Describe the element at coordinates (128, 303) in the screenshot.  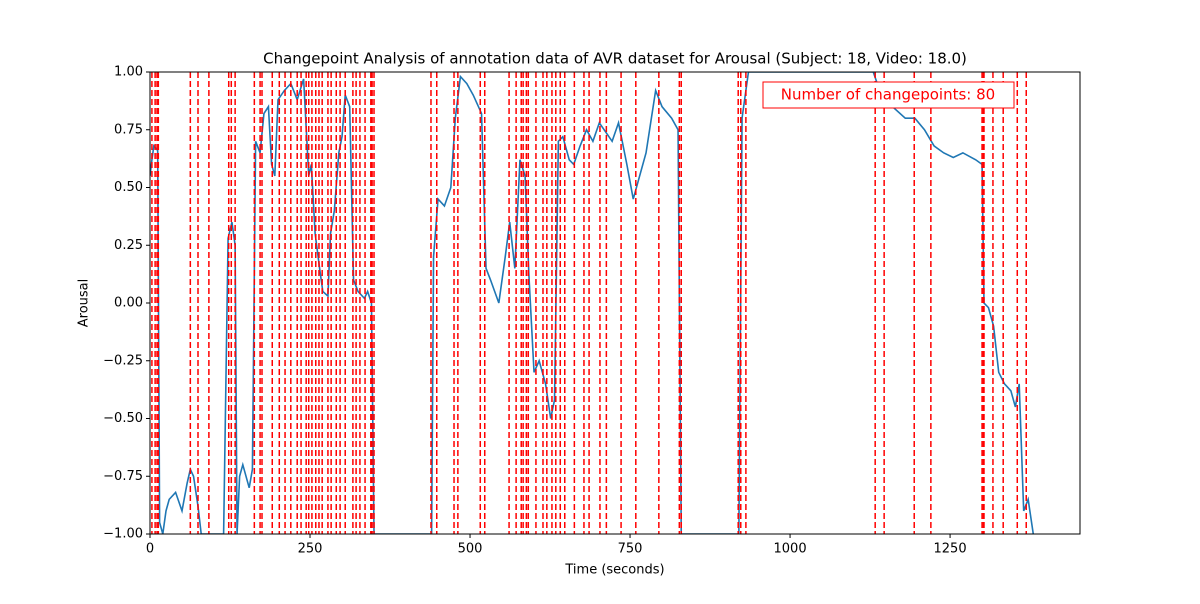
I see `y-tick-label: 0.00` at that location.